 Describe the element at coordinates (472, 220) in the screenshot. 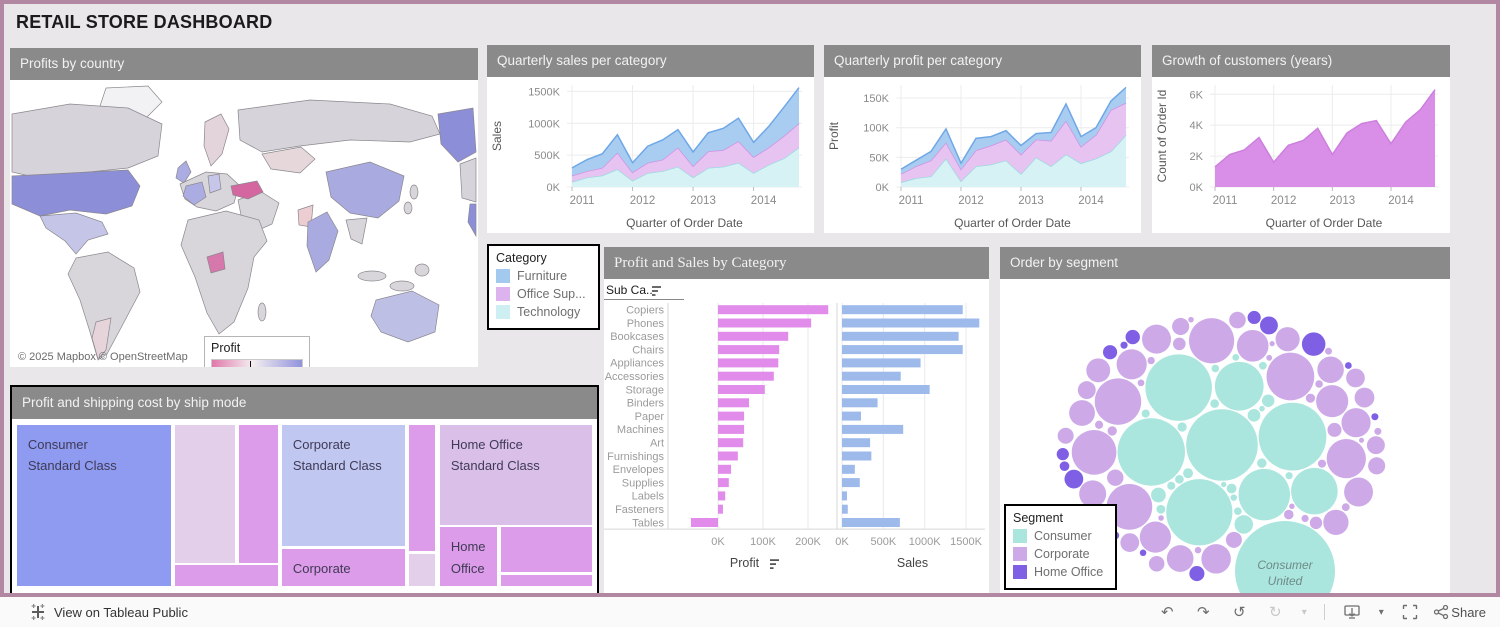

I see `country-wrap_strip` at that location.